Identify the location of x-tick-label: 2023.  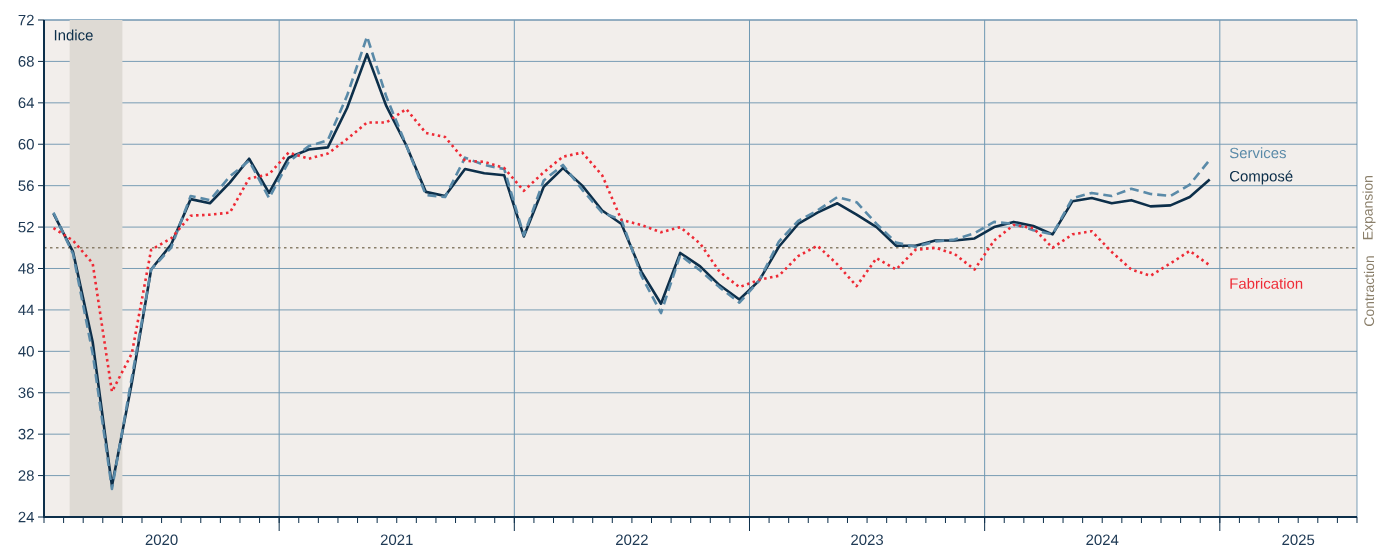
(867, 540).